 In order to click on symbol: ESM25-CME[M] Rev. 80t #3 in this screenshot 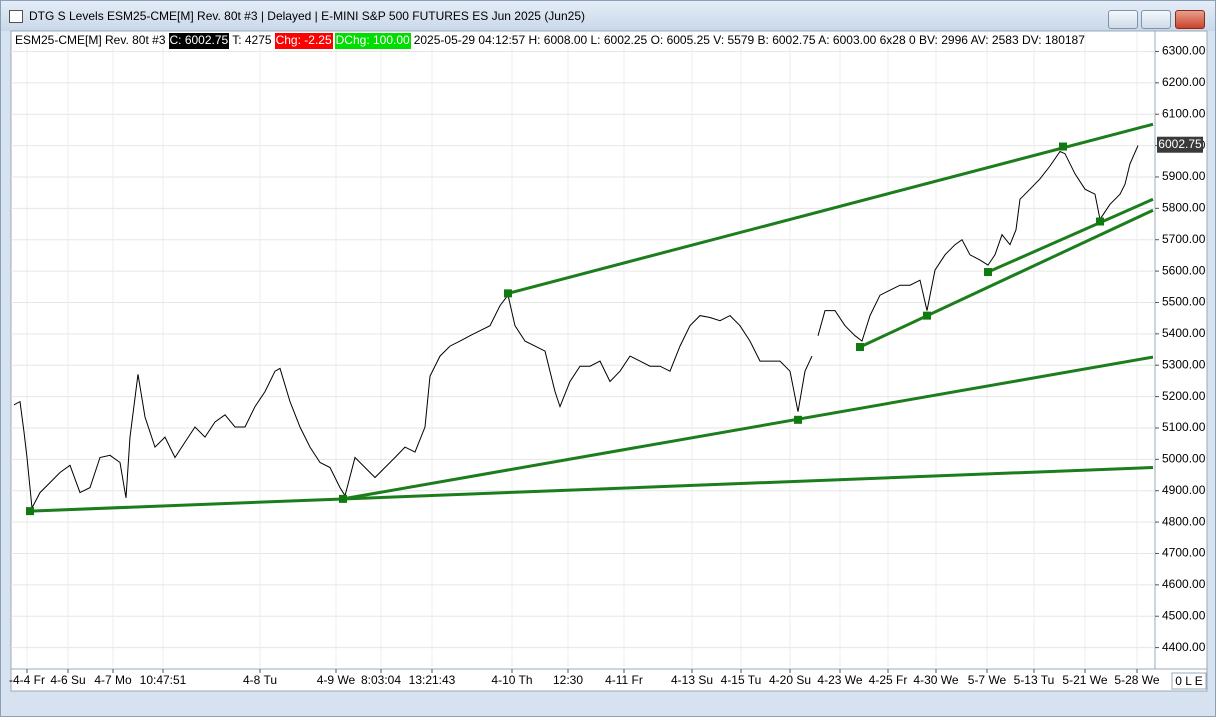, I will do `click(90, 40)`.